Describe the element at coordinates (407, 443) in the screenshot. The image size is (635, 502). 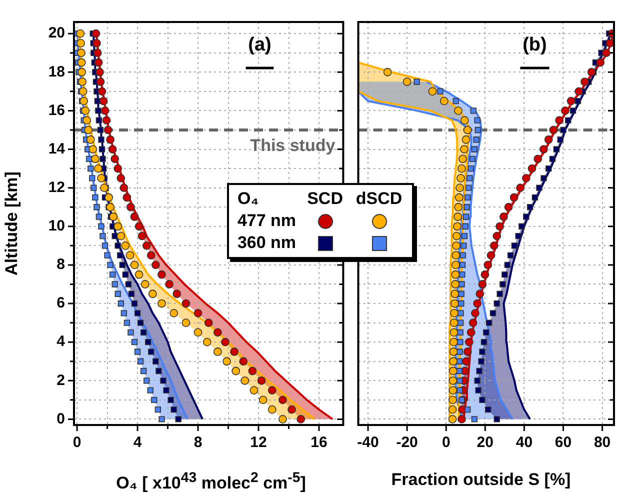
I see `x-tick-label: -20` at that location.